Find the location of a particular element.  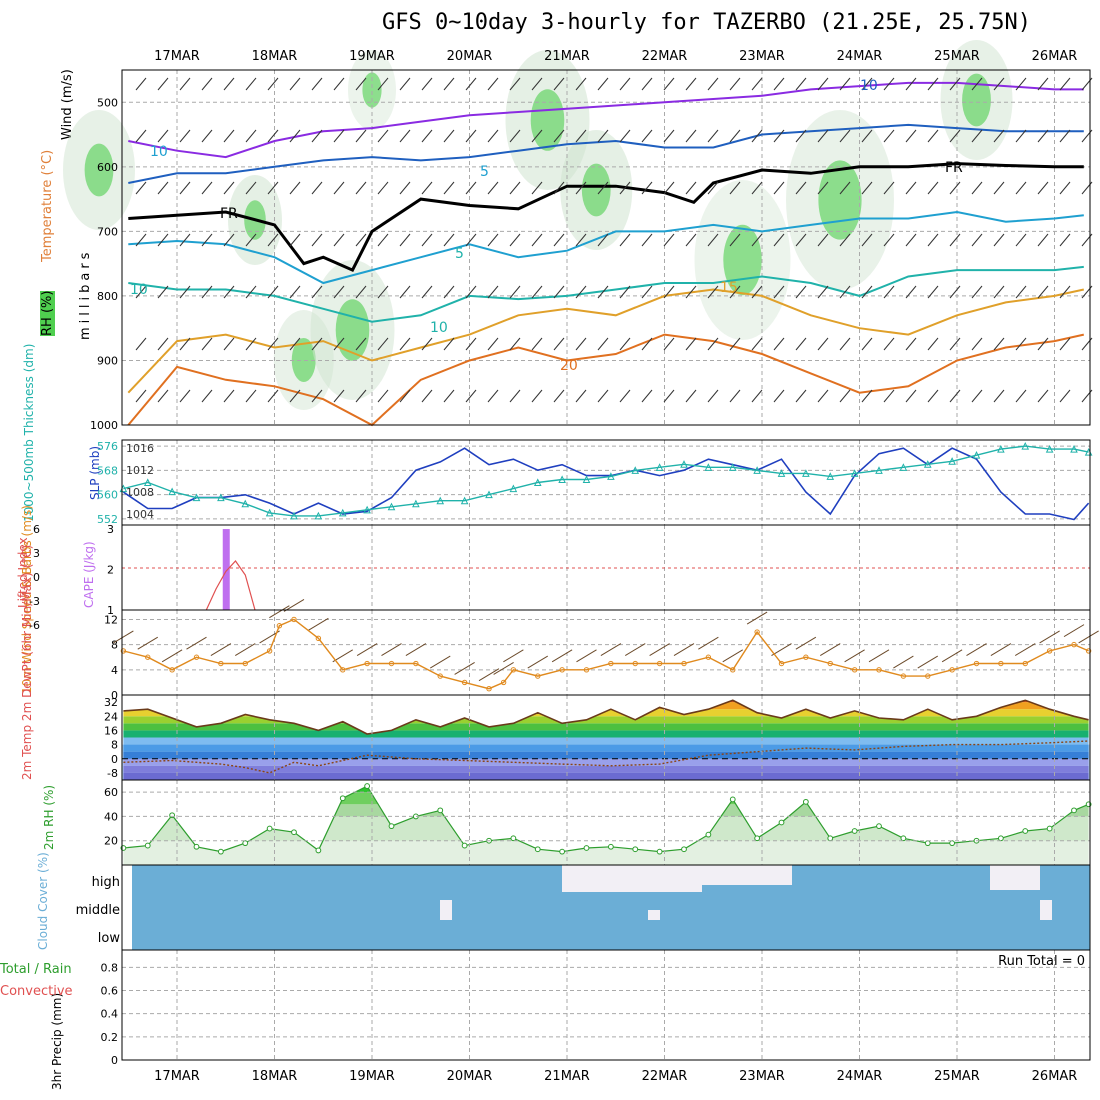

temp-tick-label: -8 is located at coordinates (112, 773).